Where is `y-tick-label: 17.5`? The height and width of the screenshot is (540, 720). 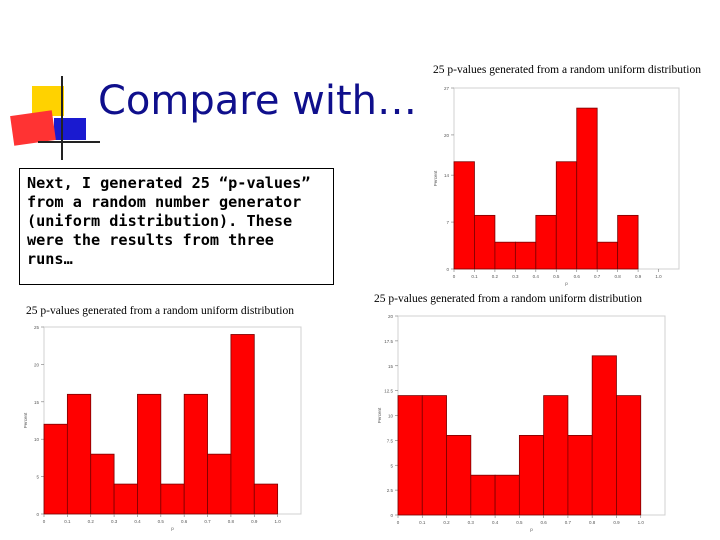 y-tick-label: 17.5 is located at coordinates (388, 341).